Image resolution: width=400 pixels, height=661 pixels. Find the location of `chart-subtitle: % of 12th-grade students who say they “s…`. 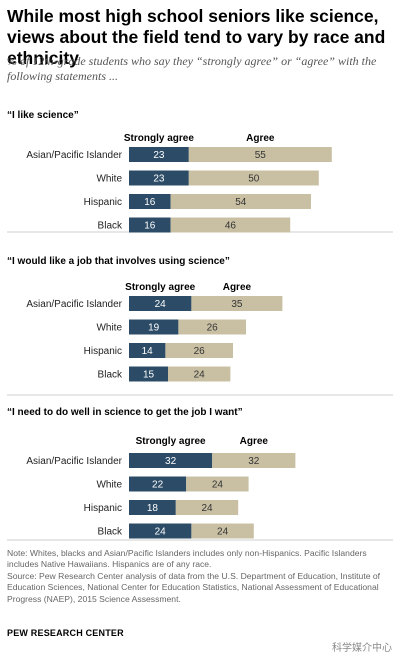

chart-subtitle: % of 12th-grade students who say they “s… is located at coordinates (192, 68).